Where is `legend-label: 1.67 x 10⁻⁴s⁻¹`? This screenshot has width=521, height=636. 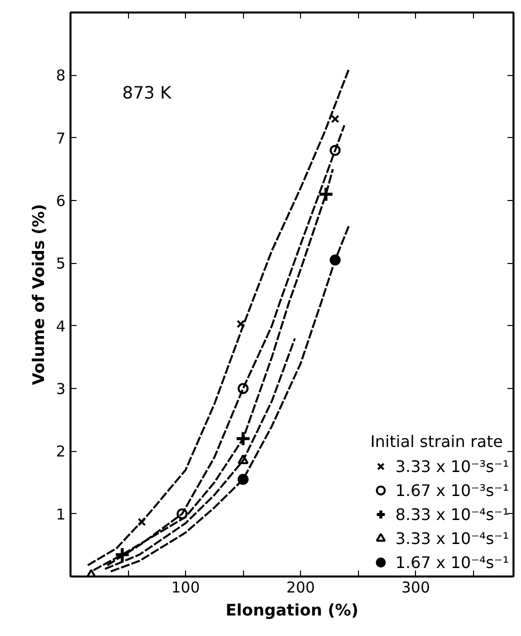
legend-label: 1.67 x 10⁻⁴s⁻¹ is located at coordinates (452, 562).